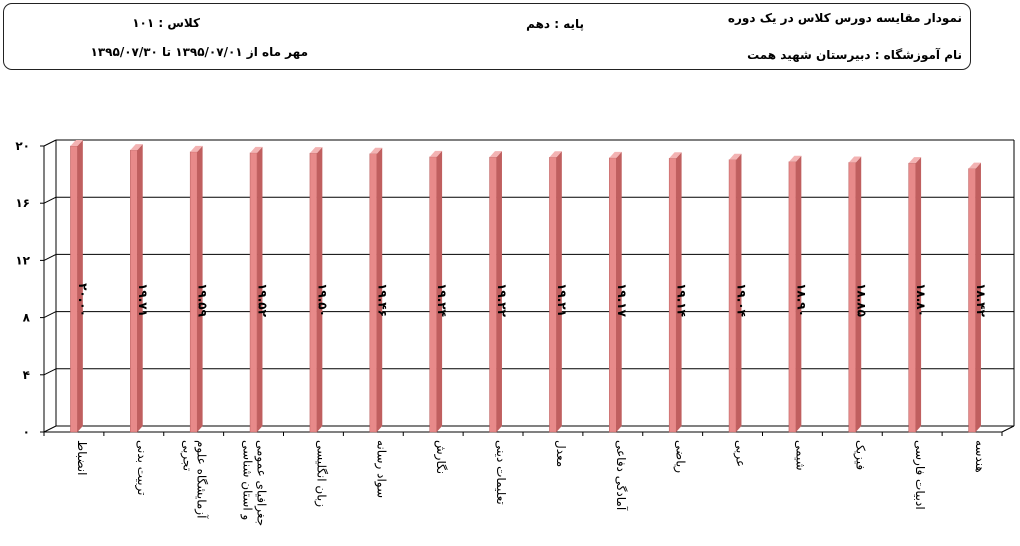 Image resolution: width=1020 pixels, height=546 pixels. I want to click on data-label: ۱۸.۸۵, so click(861, 300).